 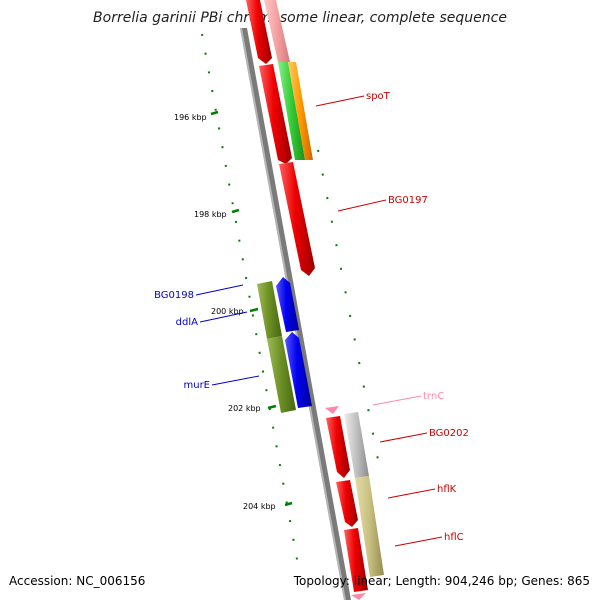 What do you see at coordinates (347, 503) in the screenshot?
I see `gene-arrow-hflK` at bounding box center [347, 503].